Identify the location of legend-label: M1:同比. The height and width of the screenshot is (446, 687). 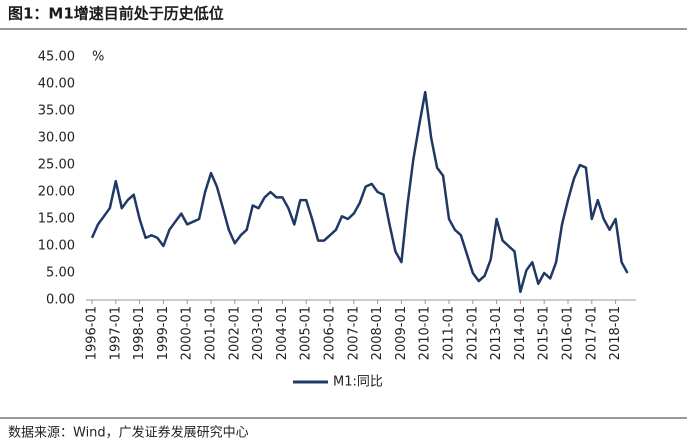
(358, 382).